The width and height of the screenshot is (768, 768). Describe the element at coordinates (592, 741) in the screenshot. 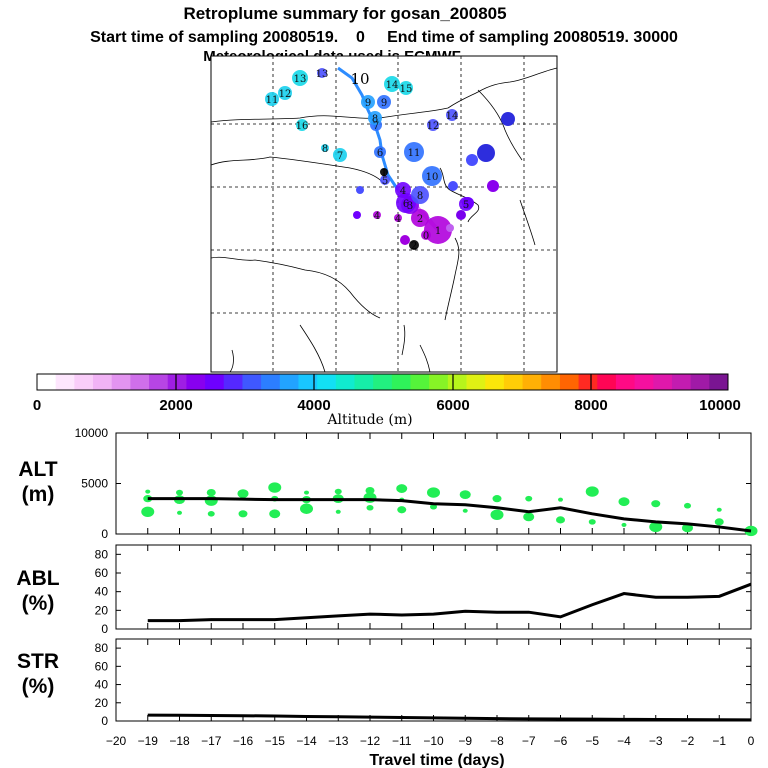

I see `x-tick-label: −5` at that location.